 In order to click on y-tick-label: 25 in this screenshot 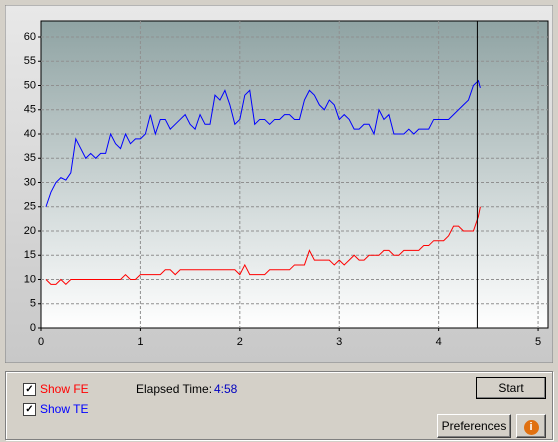, I will do `click(30, 207)`.